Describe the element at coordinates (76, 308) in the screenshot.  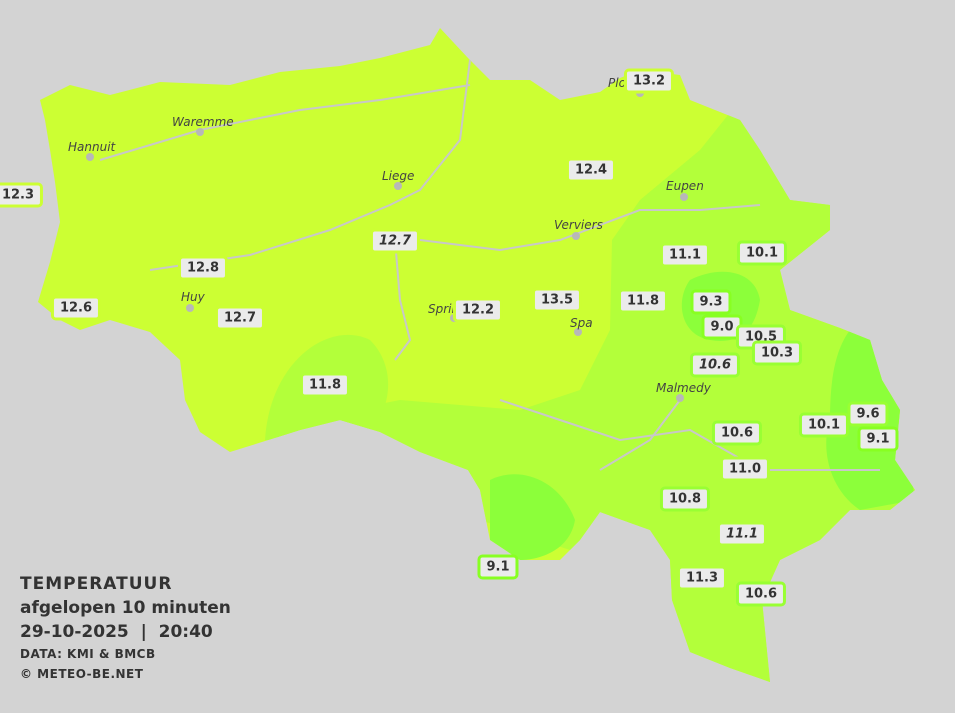
I see `temperature-reading: 12.6` at that location.